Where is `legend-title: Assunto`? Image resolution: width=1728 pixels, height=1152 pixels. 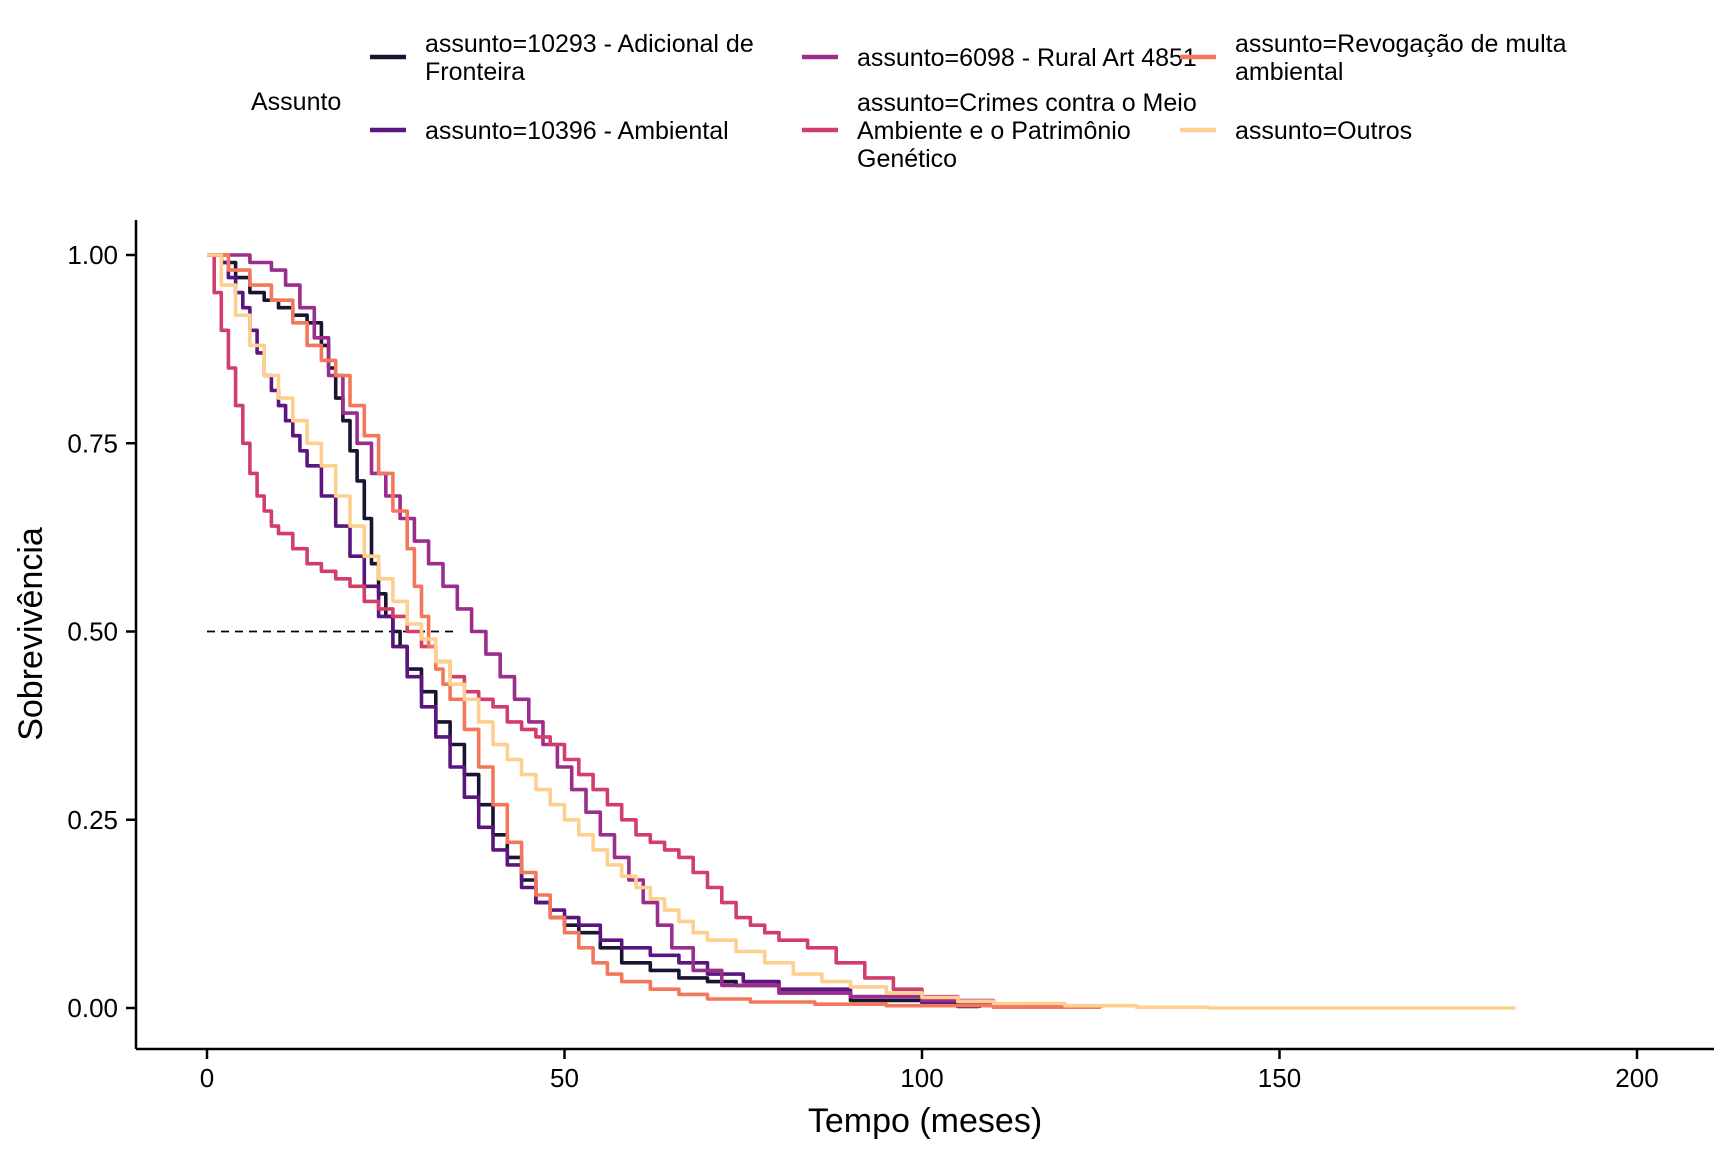
legend-title: Assunto is located at coordinates (296, 102).